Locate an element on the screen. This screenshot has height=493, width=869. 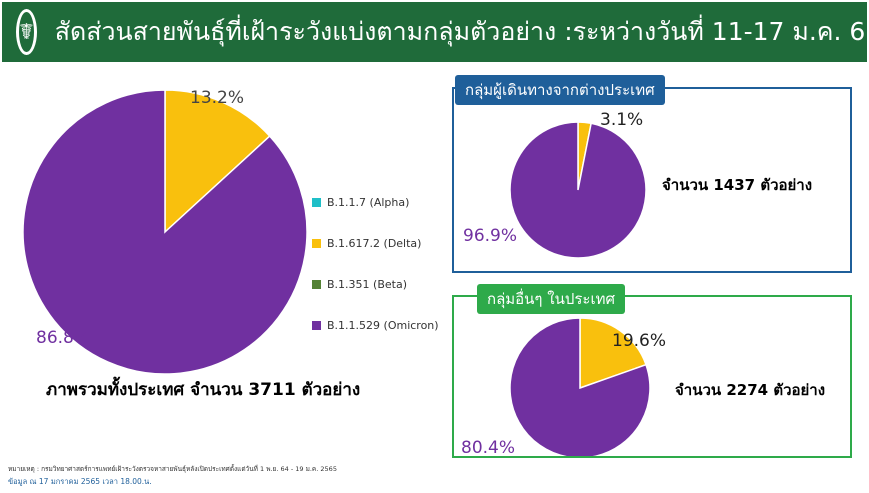
legend-item-delta: B.1.617.2 (Delta) is located at coordinates (375, 243).